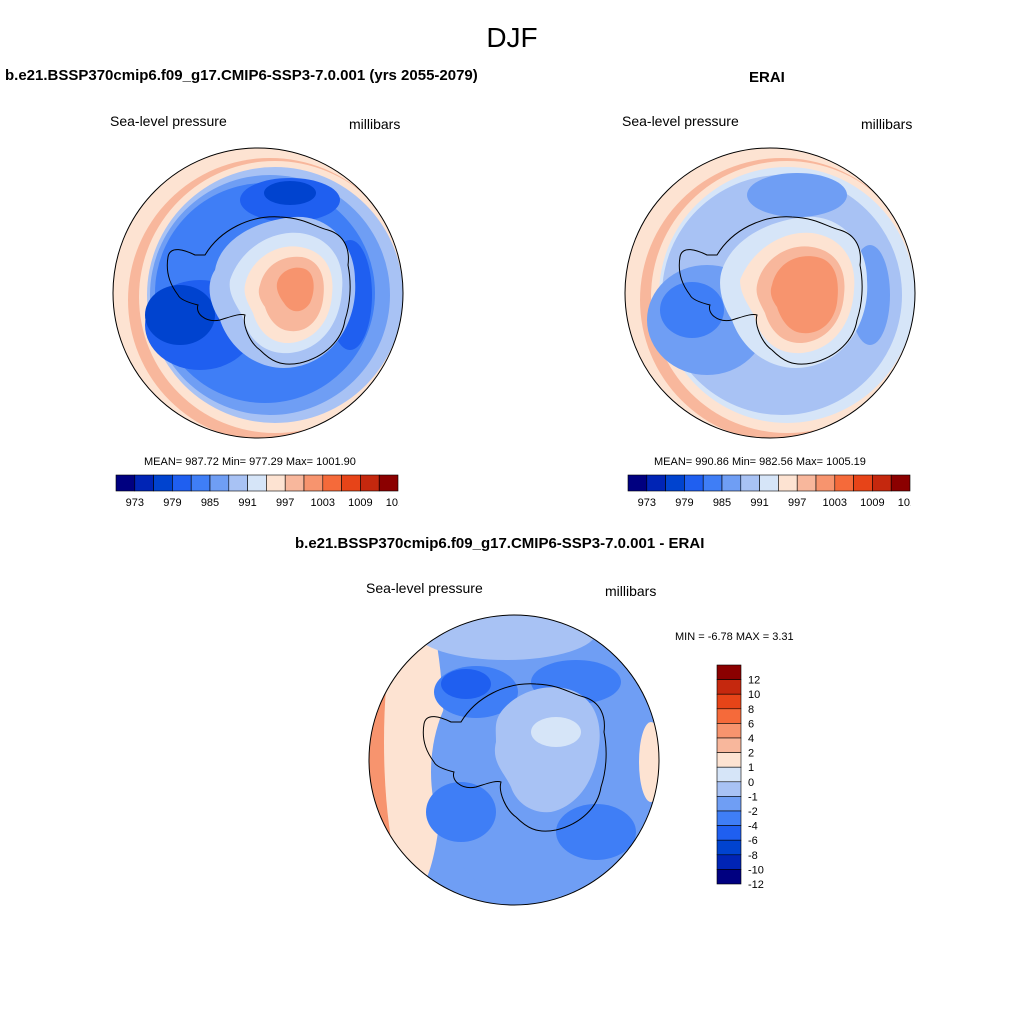  Describe the element at coordinates (754, 681) in the screenshot. I see `colorbar-tick-label: 12` at that location.